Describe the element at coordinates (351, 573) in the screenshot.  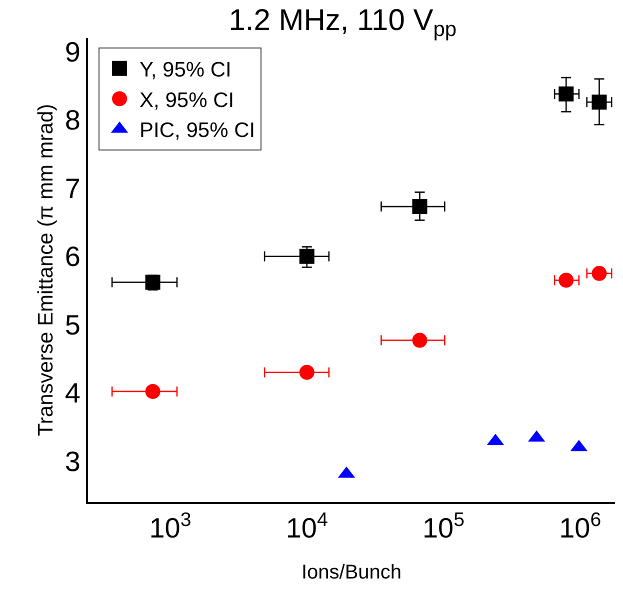
I see `x-axis-title: Ions/Bunch` at that location.